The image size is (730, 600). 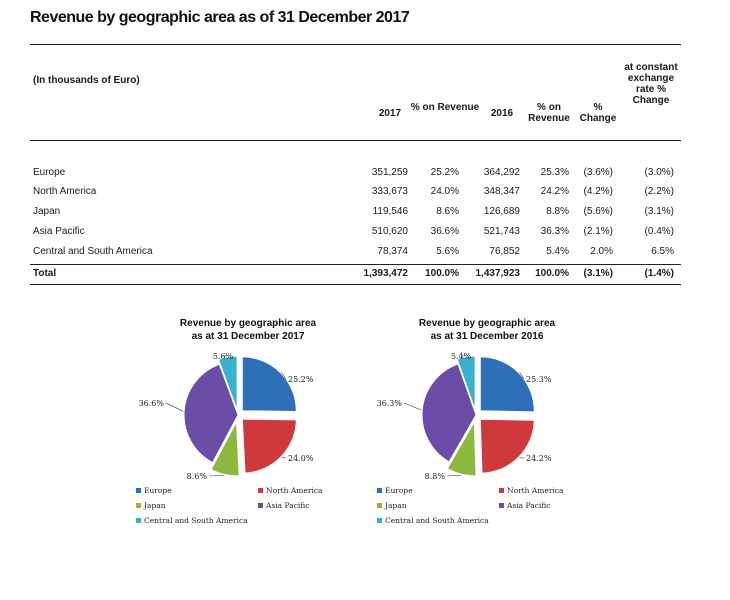 I want to click on row-label: Japan, so click(x=46, y=211).